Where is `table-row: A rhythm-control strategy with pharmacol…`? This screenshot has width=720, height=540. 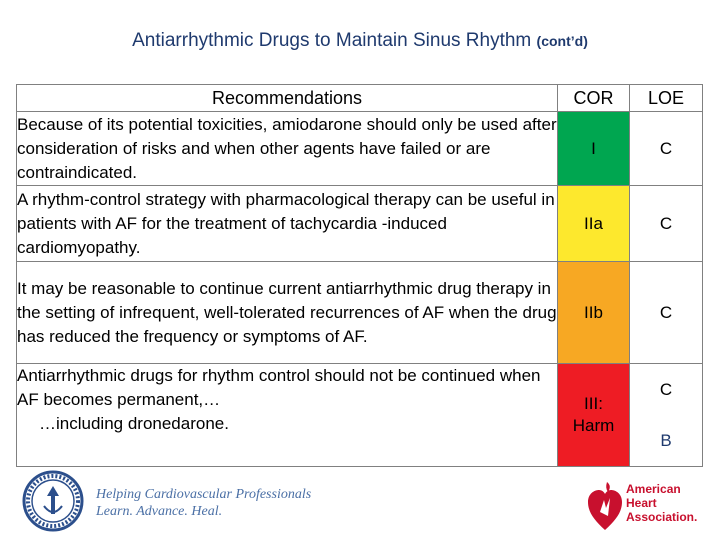 table-row: A rhythm-control strategy with pharmacol… is located at coordinates (359, 223).